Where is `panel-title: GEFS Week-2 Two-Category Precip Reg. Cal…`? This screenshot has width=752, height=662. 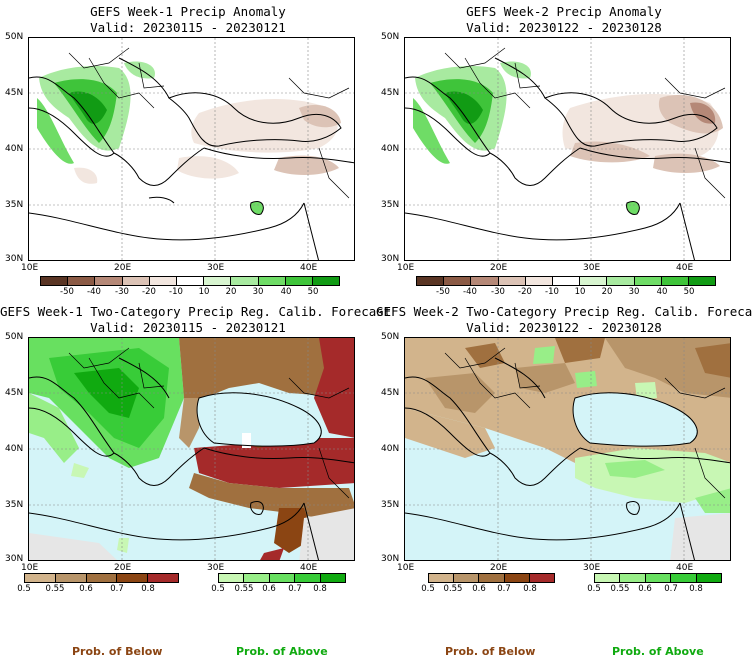 panel-title: GEFS Week-2 Two-Category Precip Reg. Cal… is located at coordinates (564, 311).